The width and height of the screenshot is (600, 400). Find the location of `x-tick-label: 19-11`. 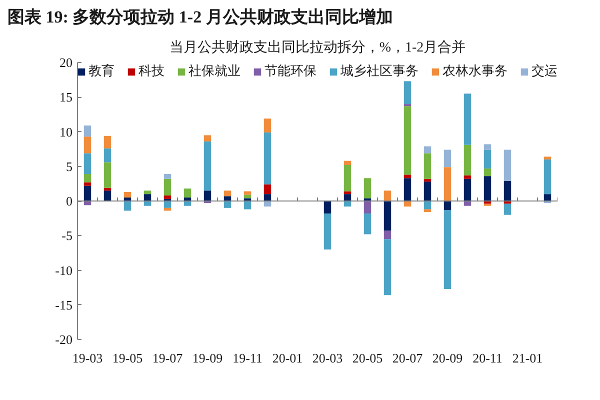

x-tick-label: 19-11 is located at coordinates (247, 358).